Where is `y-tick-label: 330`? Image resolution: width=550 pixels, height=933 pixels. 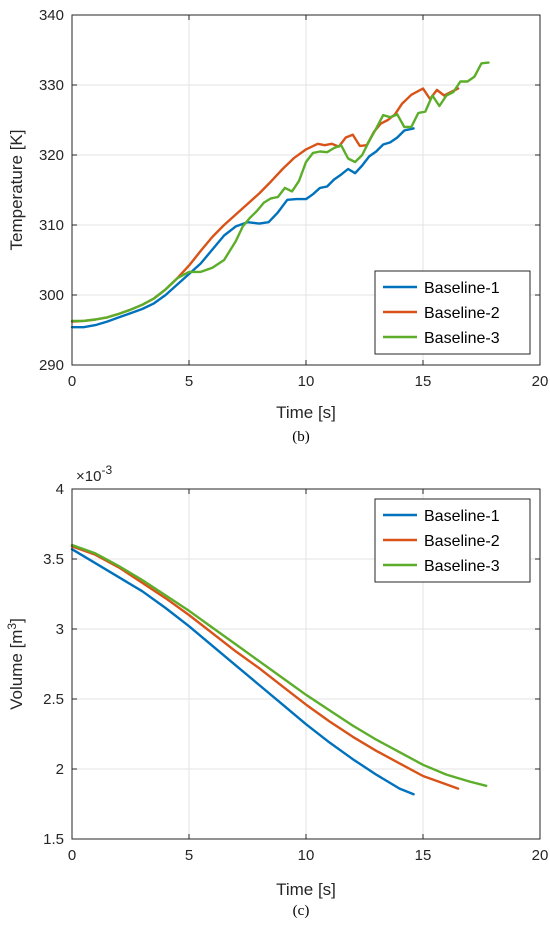 y-tick-label: 330 is located at coordinates (51, 85).